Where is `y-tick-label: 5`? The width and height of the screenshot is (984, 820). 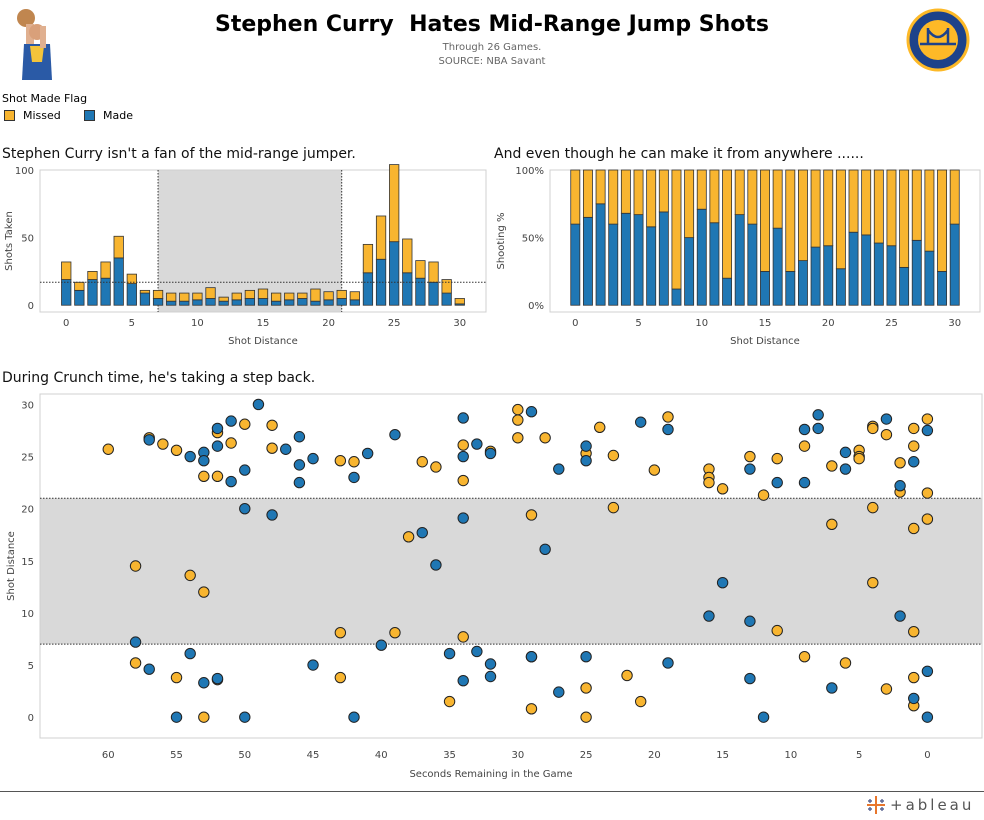
y-tick-label: 5 is located at coordinates (31, 666).